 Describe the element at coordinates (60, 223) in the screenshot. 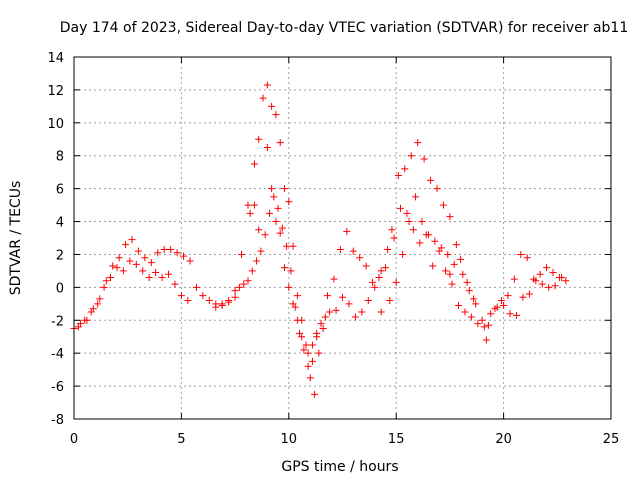

I see `y-tick-label: 4` at that location.